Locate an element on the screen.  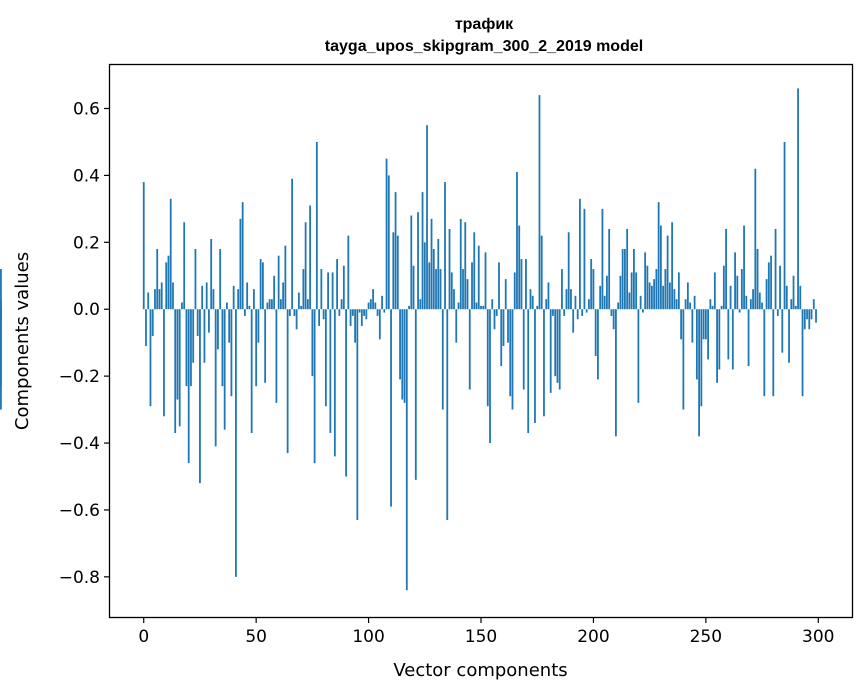
x-tick-label-0: 0 is located at coordinates (143, 637).